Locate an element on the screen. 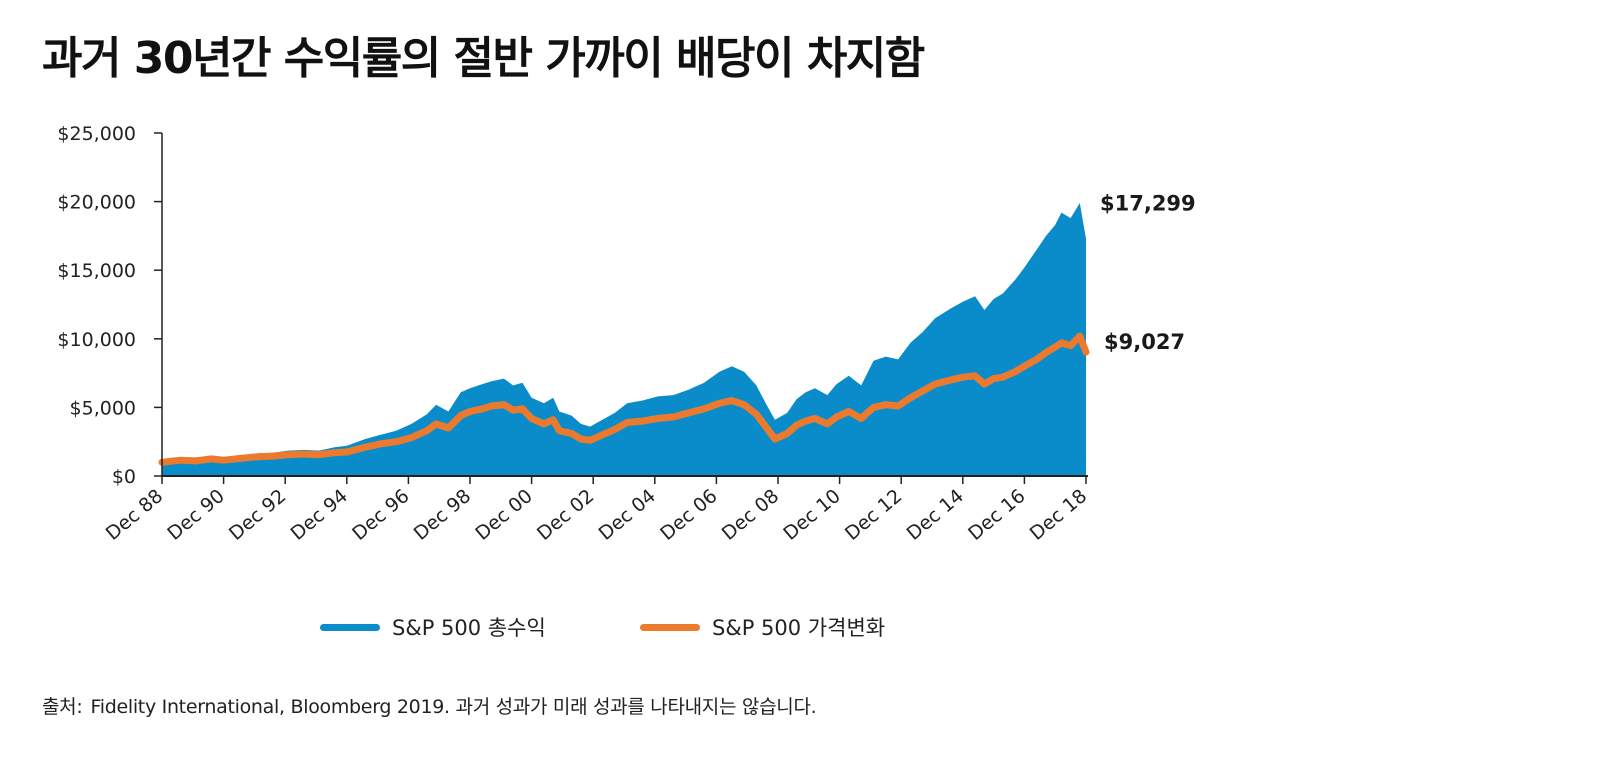  x-tick-label: Dec 08 is located at coordinates (750, 515).